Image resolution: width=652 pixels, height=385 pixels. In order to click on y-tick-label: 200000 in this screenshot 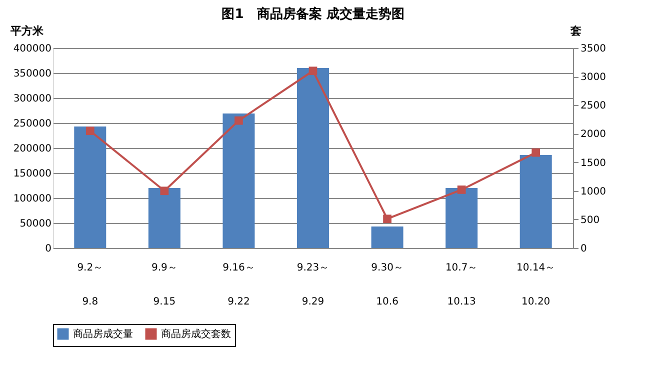, I will do `click(32, 149)`.